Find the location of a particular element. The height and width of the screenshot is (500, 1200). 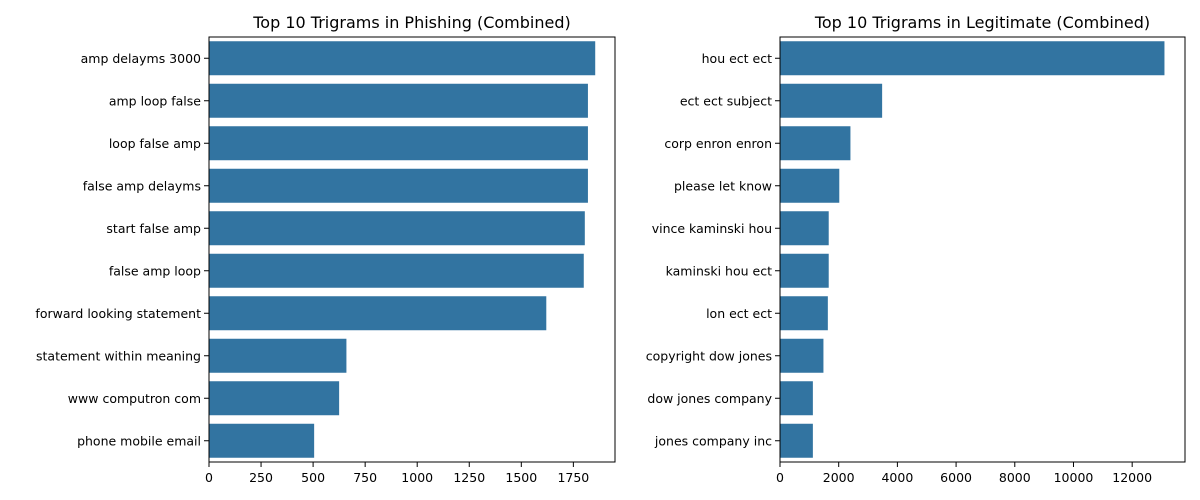

chart-title: Top 10 Trigrams in Phishing (Combined) is located at coordinates (411, 22).